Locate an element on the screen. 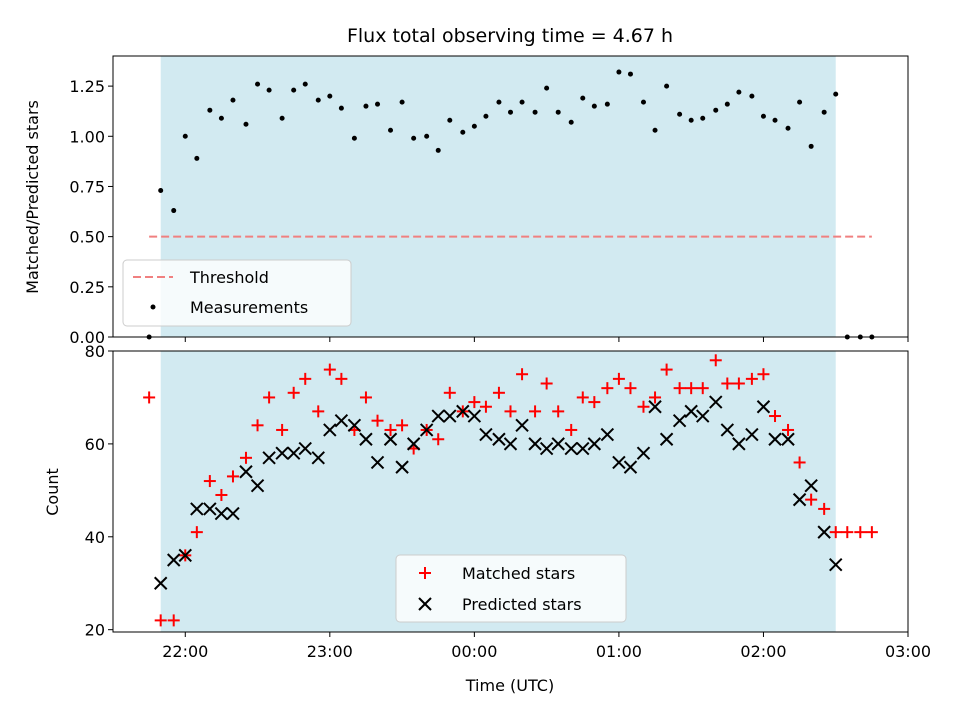  x-axis-label: Time (UTC) is located at coordinates (509, 685).